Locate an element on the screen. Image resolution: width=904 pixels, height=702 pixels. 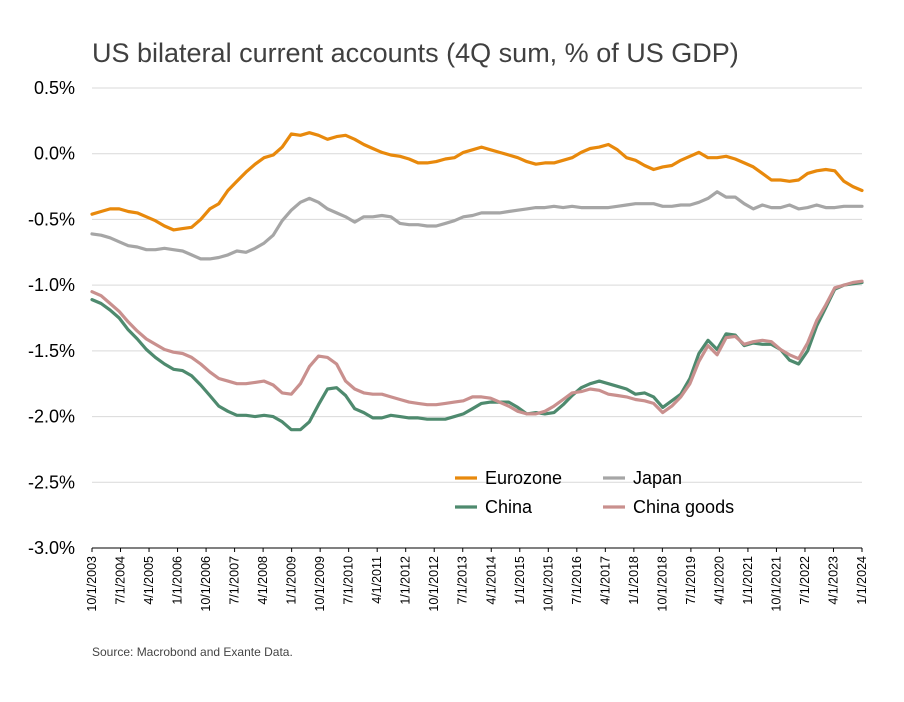
y-tick-label: 0.5% is located at coordinates (54, 88).